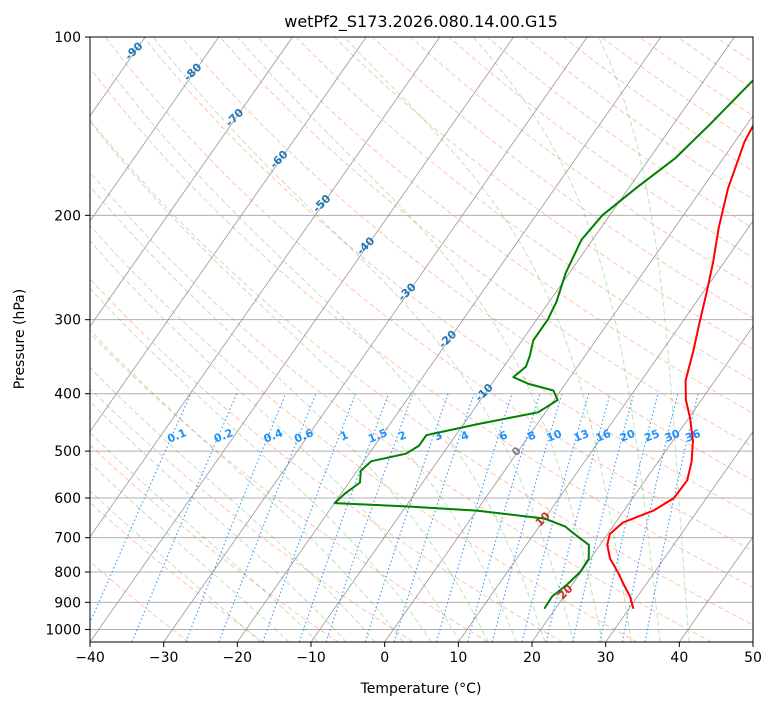 The height and width of the screenshot is (708, 775). I want to click on x-axis-label: Temperature (°C), so click(421, 689).